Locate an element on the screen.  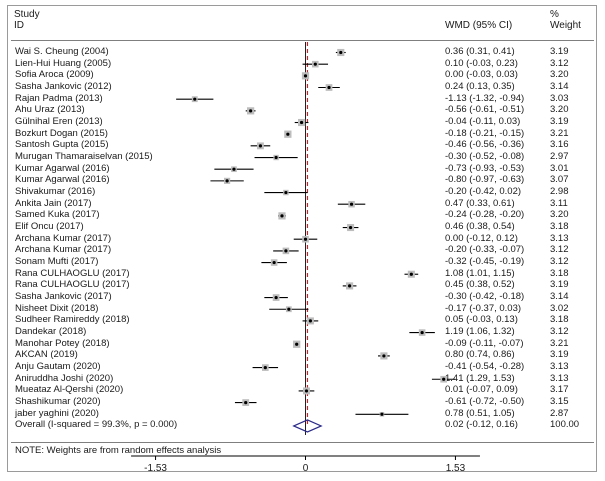
study-ci-value: -0.73 (-0.93, -0.53) is located at coordinates (485, 168).